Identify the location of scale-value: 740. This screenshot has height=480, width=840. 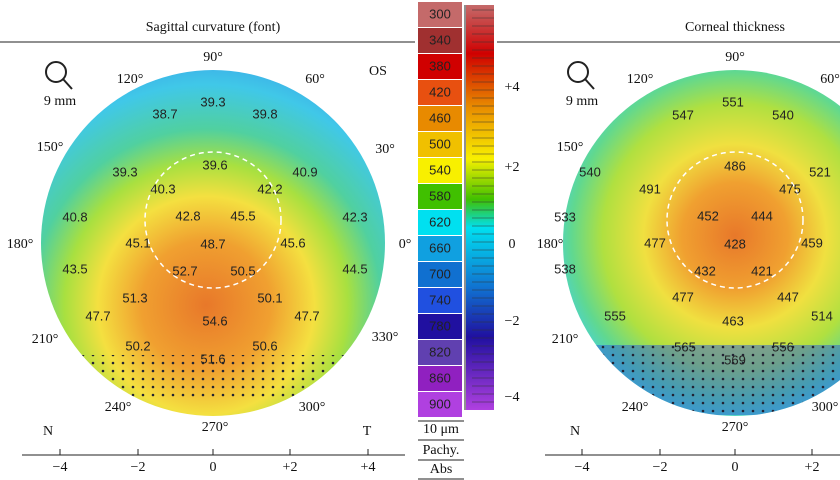
(440, 299).